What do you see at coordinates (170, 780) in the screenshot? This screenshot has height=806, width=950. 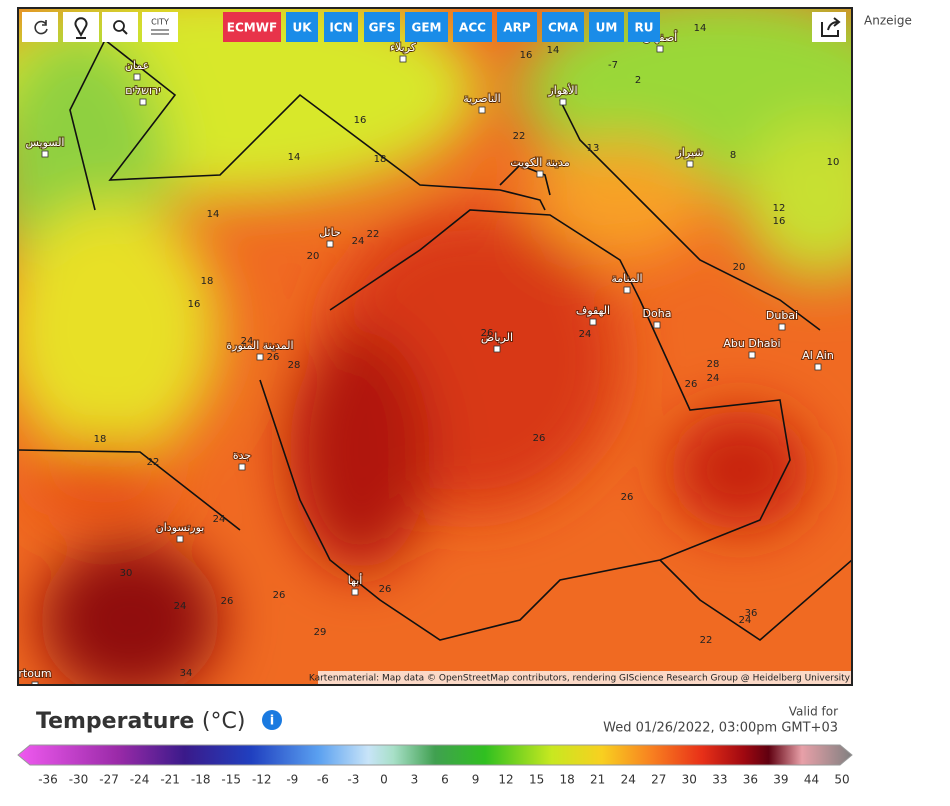 I see `colorbar-tick-label: -21` at bounding box center [170, 780].